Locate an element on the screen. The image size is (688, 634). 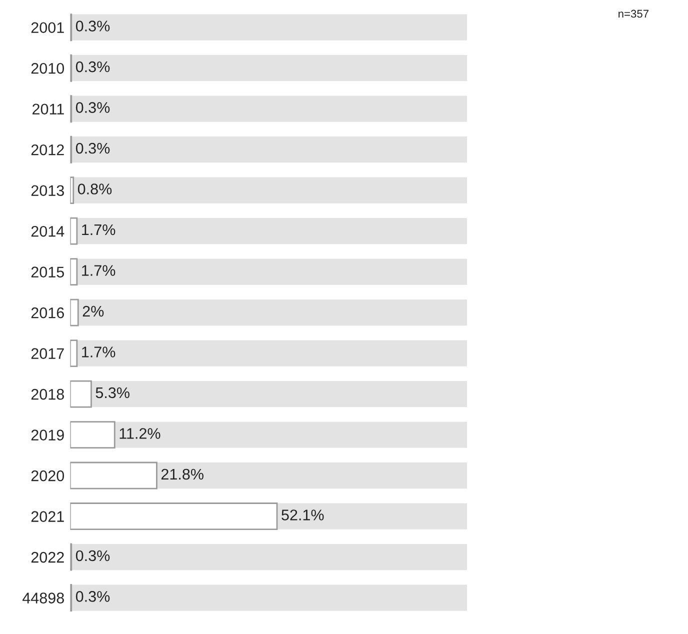
y-tick-label: 2001 is located at coordinates (47, 28).